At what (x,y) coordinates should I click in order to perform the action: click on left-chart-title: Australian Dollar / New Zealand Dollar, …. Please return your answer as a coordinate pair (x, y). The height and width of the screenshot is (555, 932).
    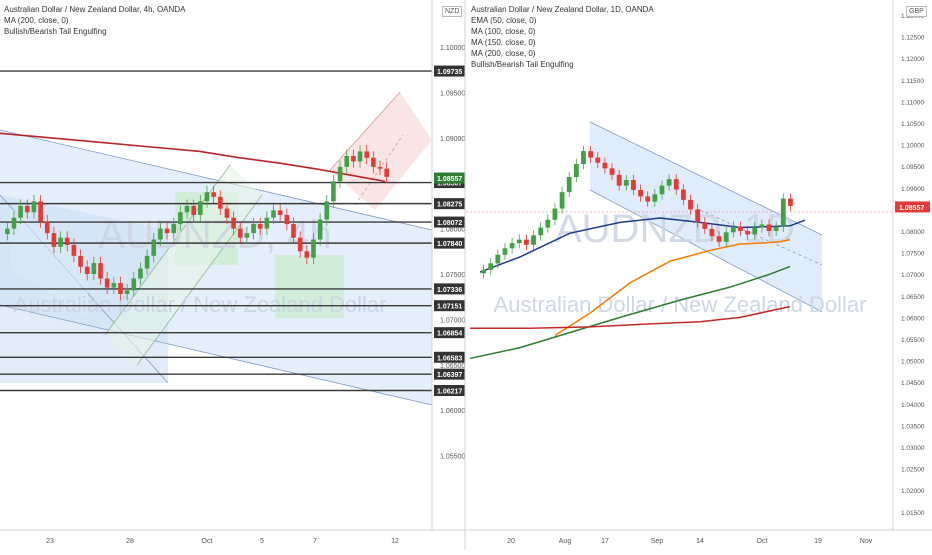
    Looking at the image, I should click on (95, 9).